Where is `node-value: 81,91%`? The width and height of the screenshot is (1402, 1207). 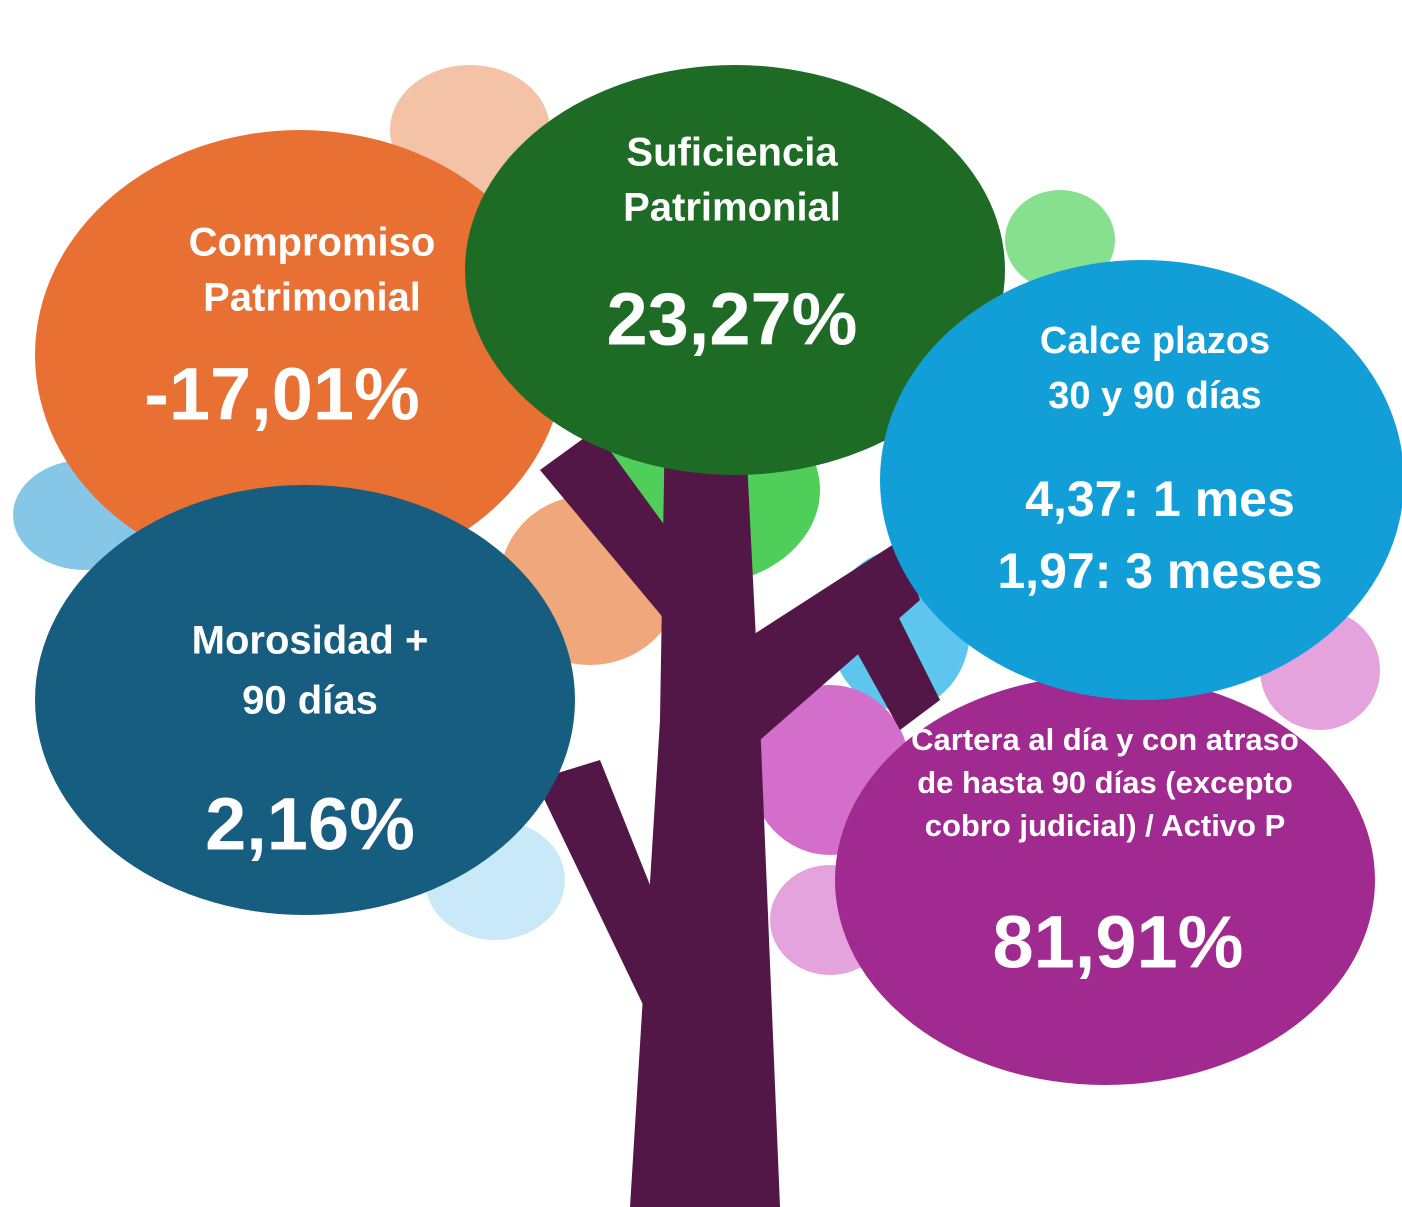 node-value: 81,91% is located at coordinates (1118, 942).